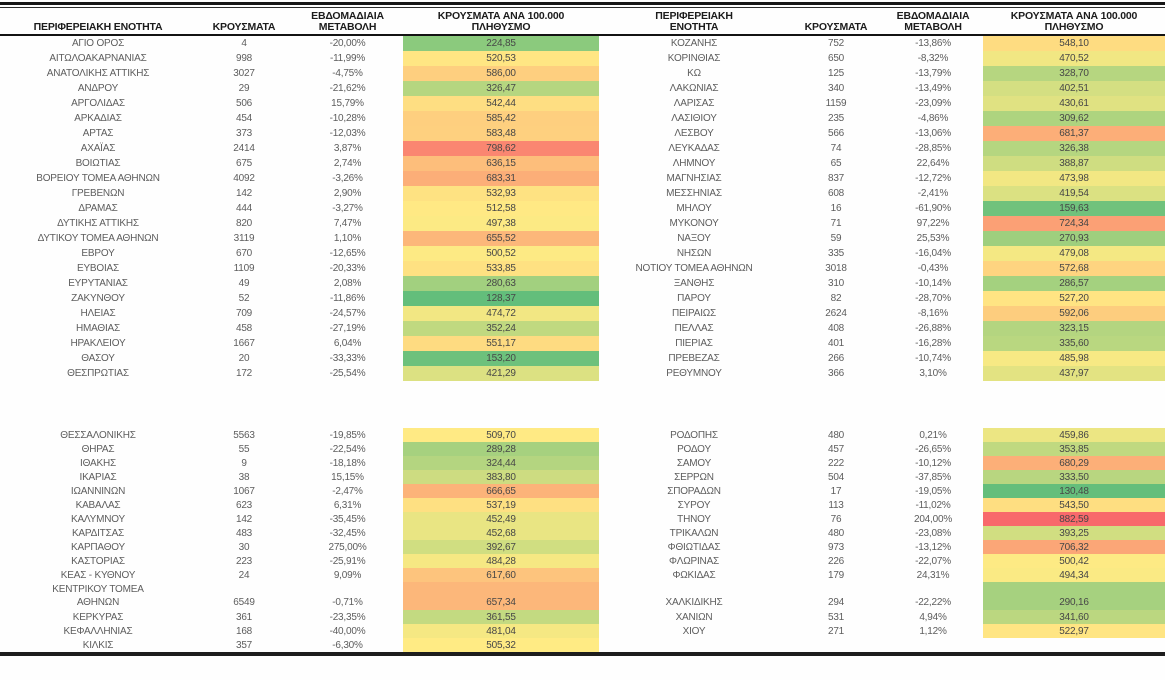 The height and width of the screenshot is (680, 1165). Describe the element at coordinates (98, 477) in the screenshot. I see `region-name: ΙΚΑΡΙΑΣ` at that location.